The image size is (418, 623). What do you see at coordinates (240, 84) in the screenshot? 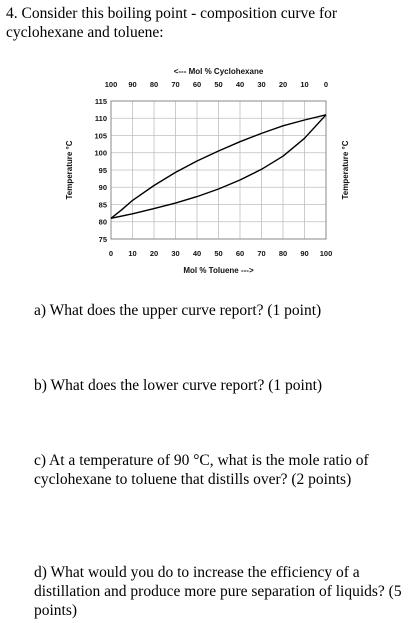
I see `top-tick-label: 40` at bounding box center [240, 84].